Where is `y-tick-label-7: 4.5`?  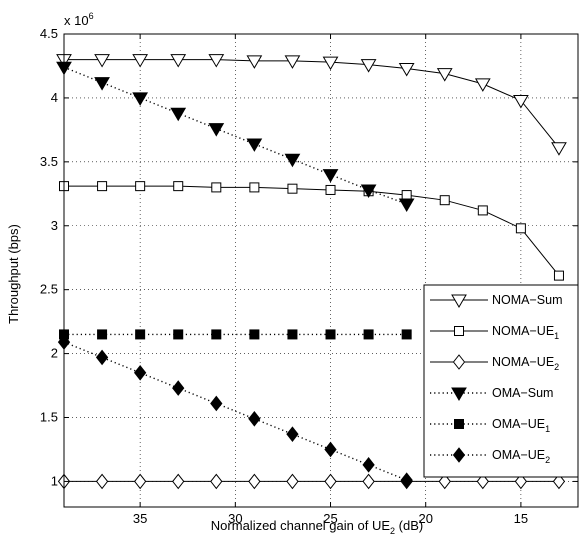
y-tick-label-7: 4.5 is located at coordinates (49, 33).